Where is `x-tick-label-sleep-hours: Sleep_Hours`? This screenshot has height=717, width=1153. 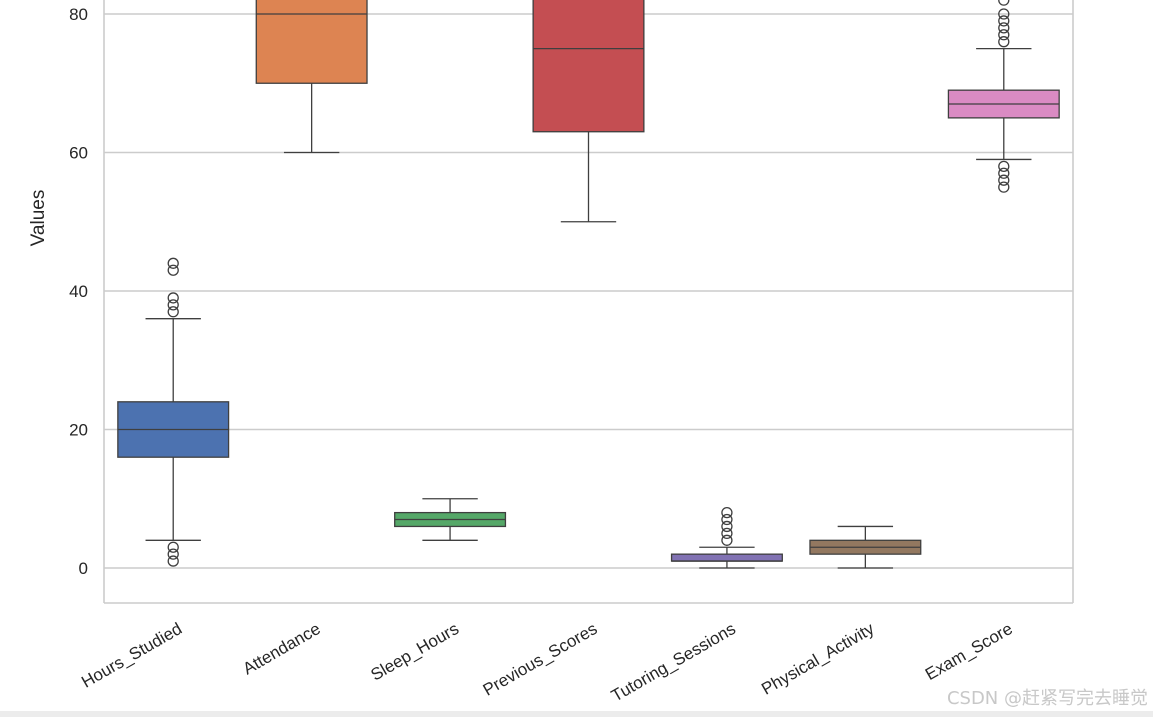
x-tick-label-sleep-hours: Sleep_Hours is located at coordinates (414, 652).